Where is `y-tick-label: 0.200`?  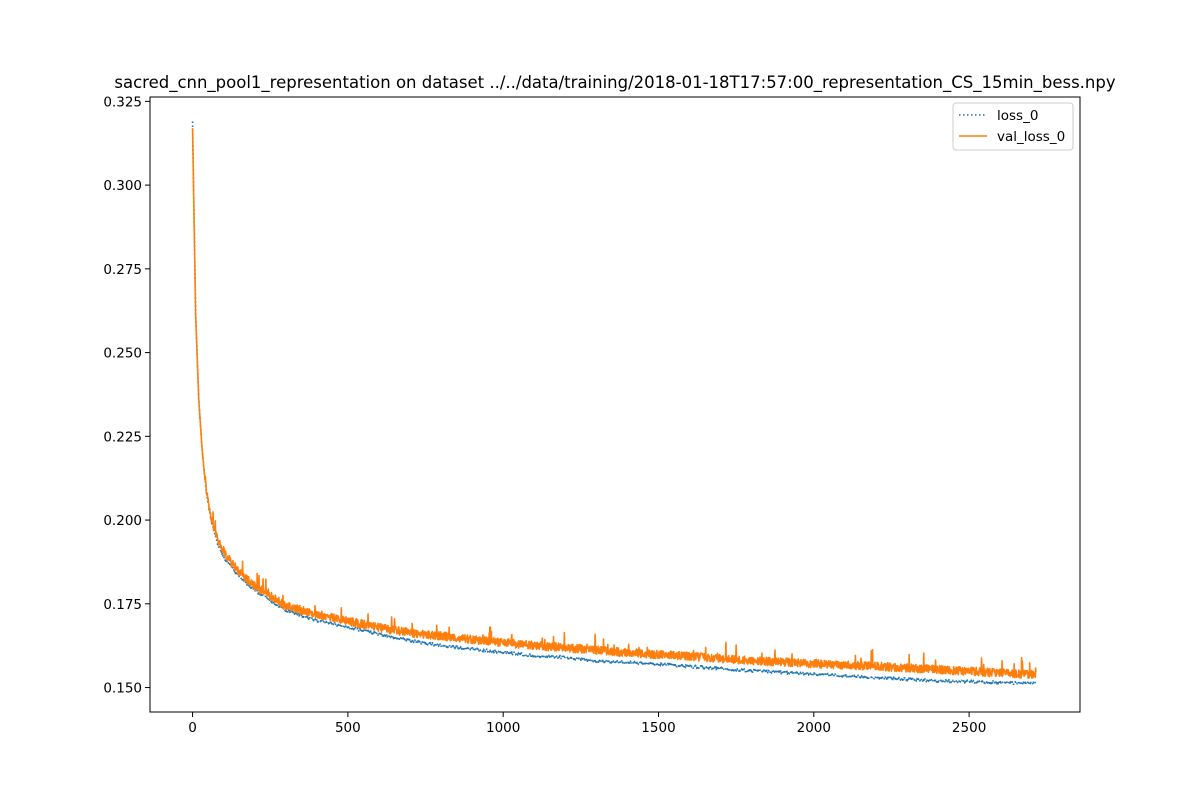
y-tick-label: 0.200 is located at coordinates (122, 521).